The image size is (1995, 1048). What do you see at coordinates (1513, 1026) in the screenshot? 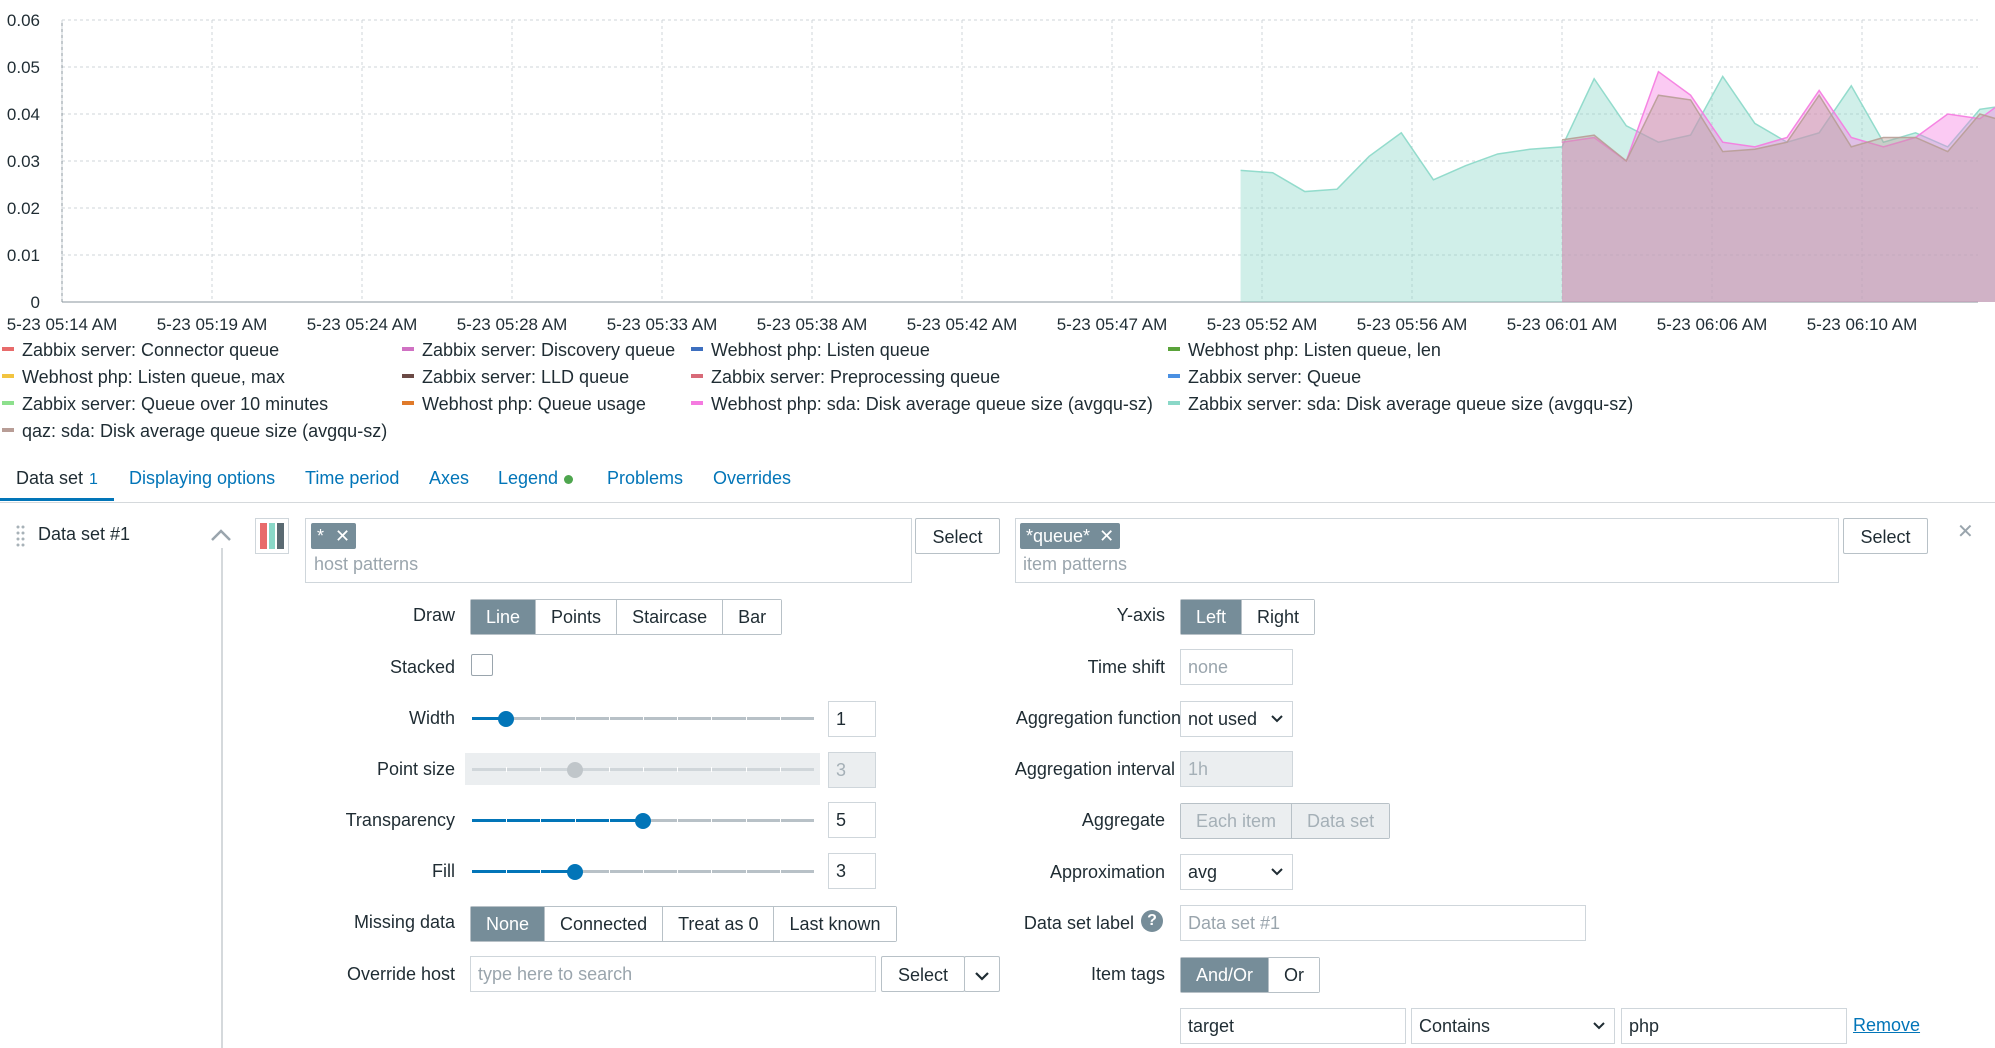
I see `tag-operator-select: Contains` at bounding box center [1513, 1026].